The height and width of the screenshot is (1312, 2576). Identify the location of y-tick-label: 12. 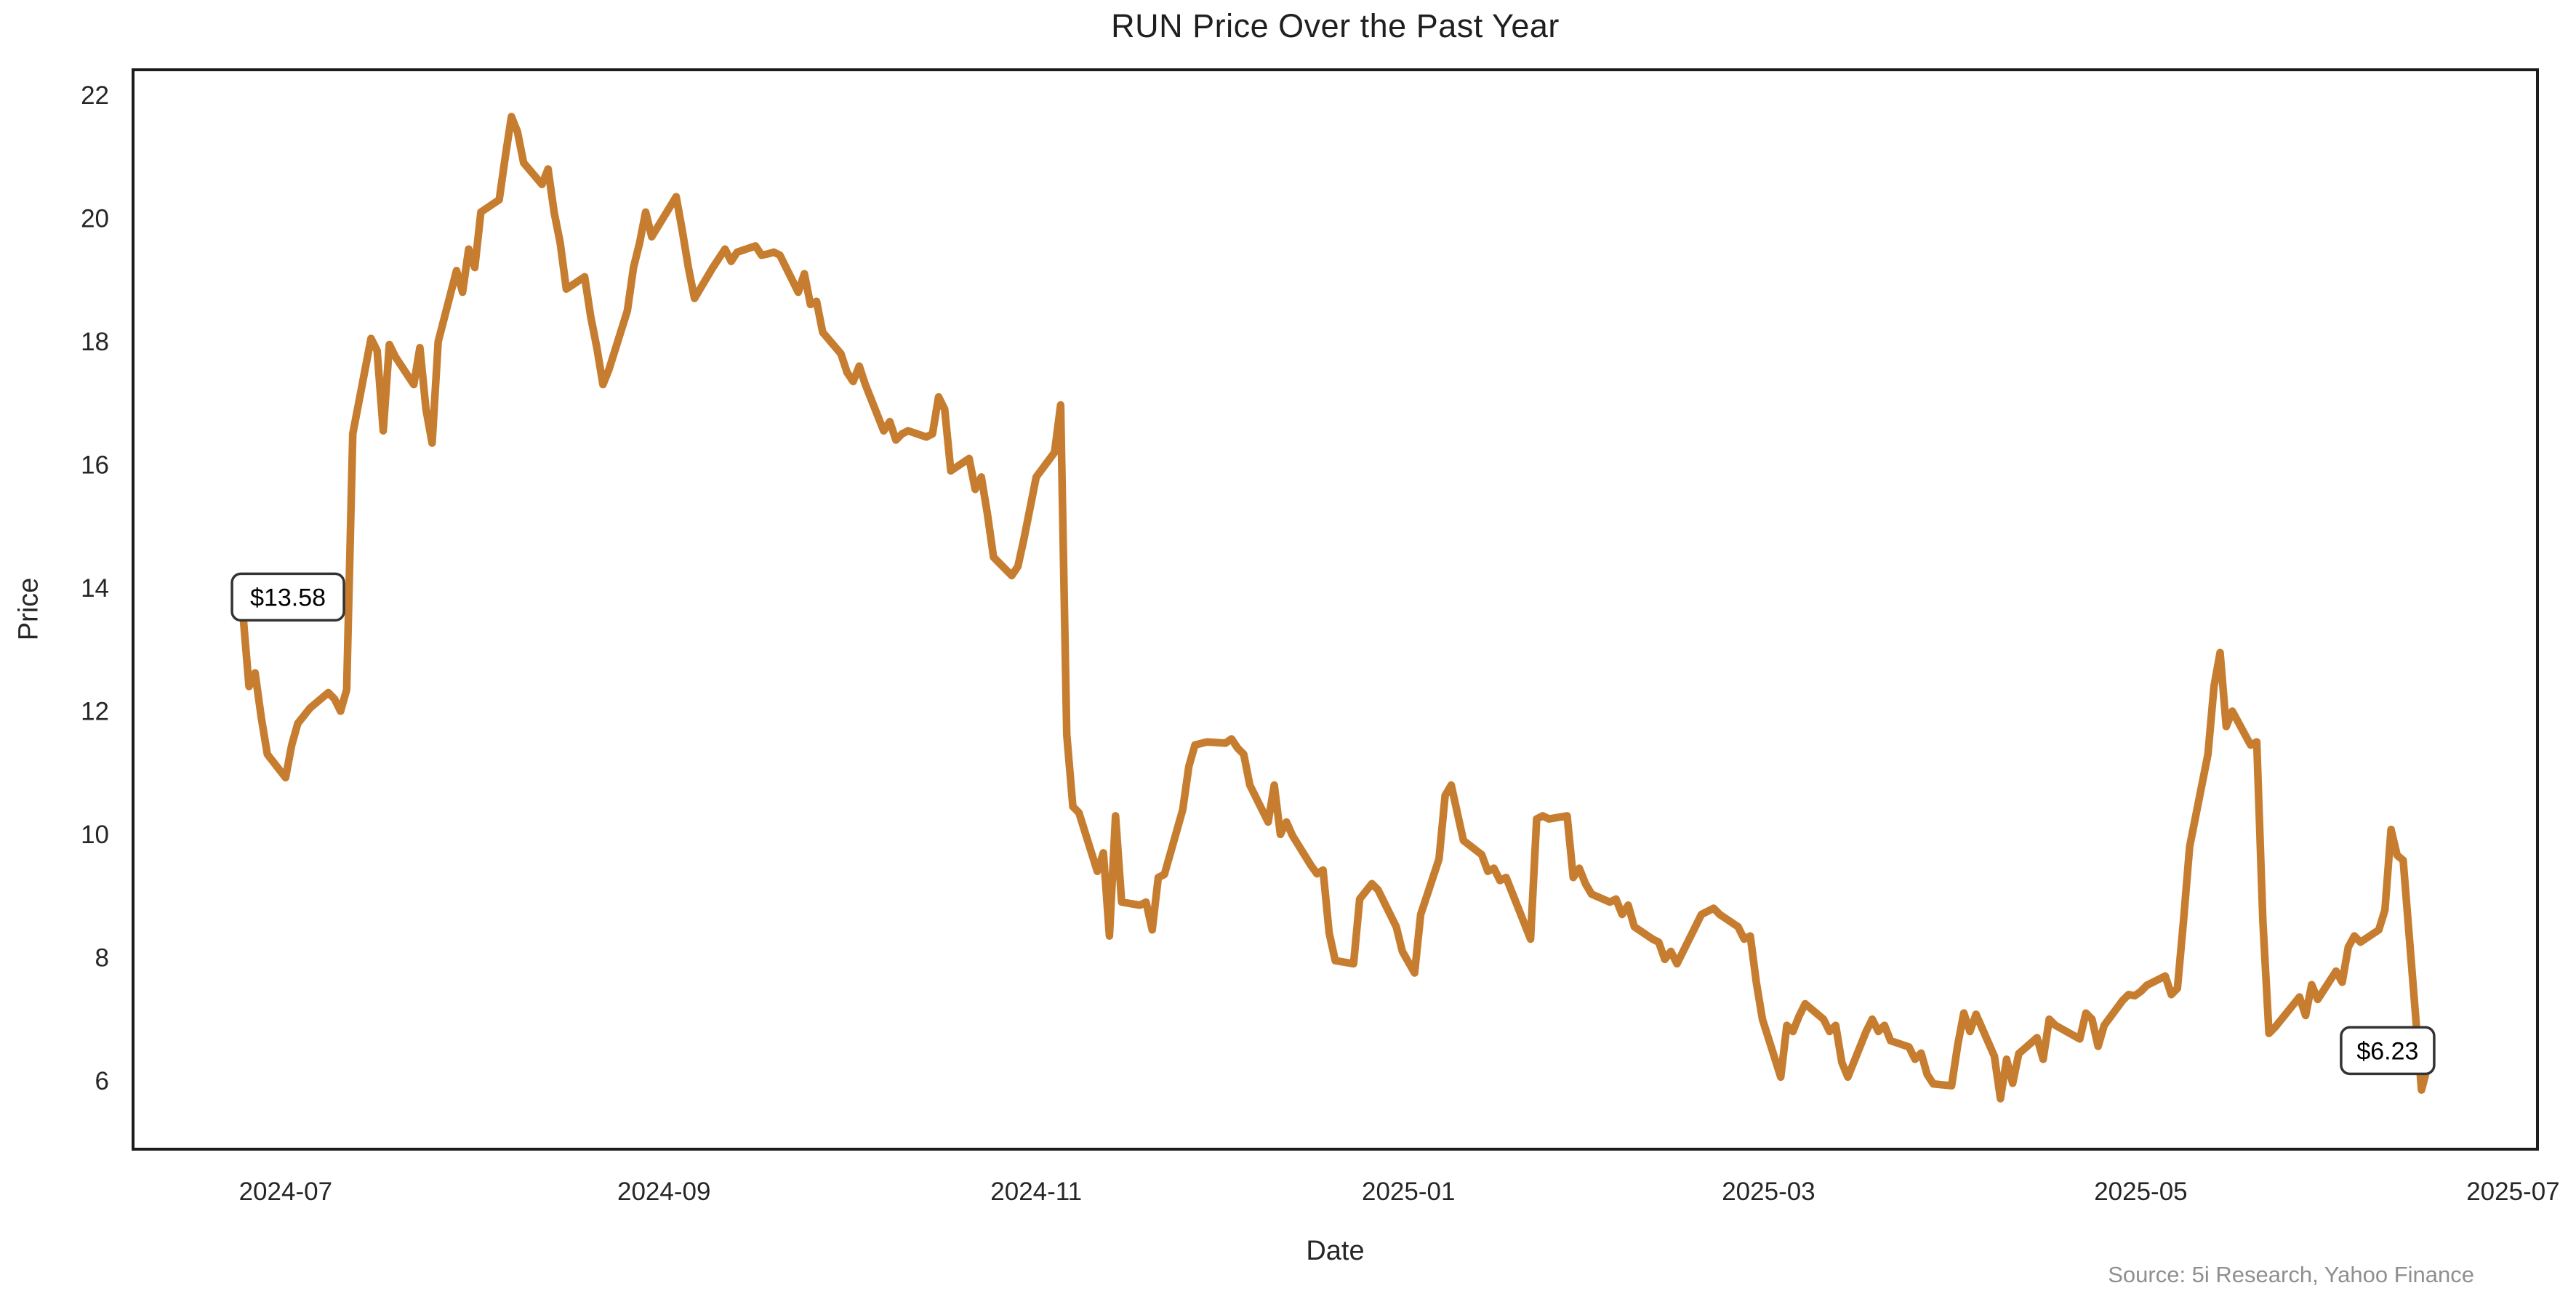
(95, 711).